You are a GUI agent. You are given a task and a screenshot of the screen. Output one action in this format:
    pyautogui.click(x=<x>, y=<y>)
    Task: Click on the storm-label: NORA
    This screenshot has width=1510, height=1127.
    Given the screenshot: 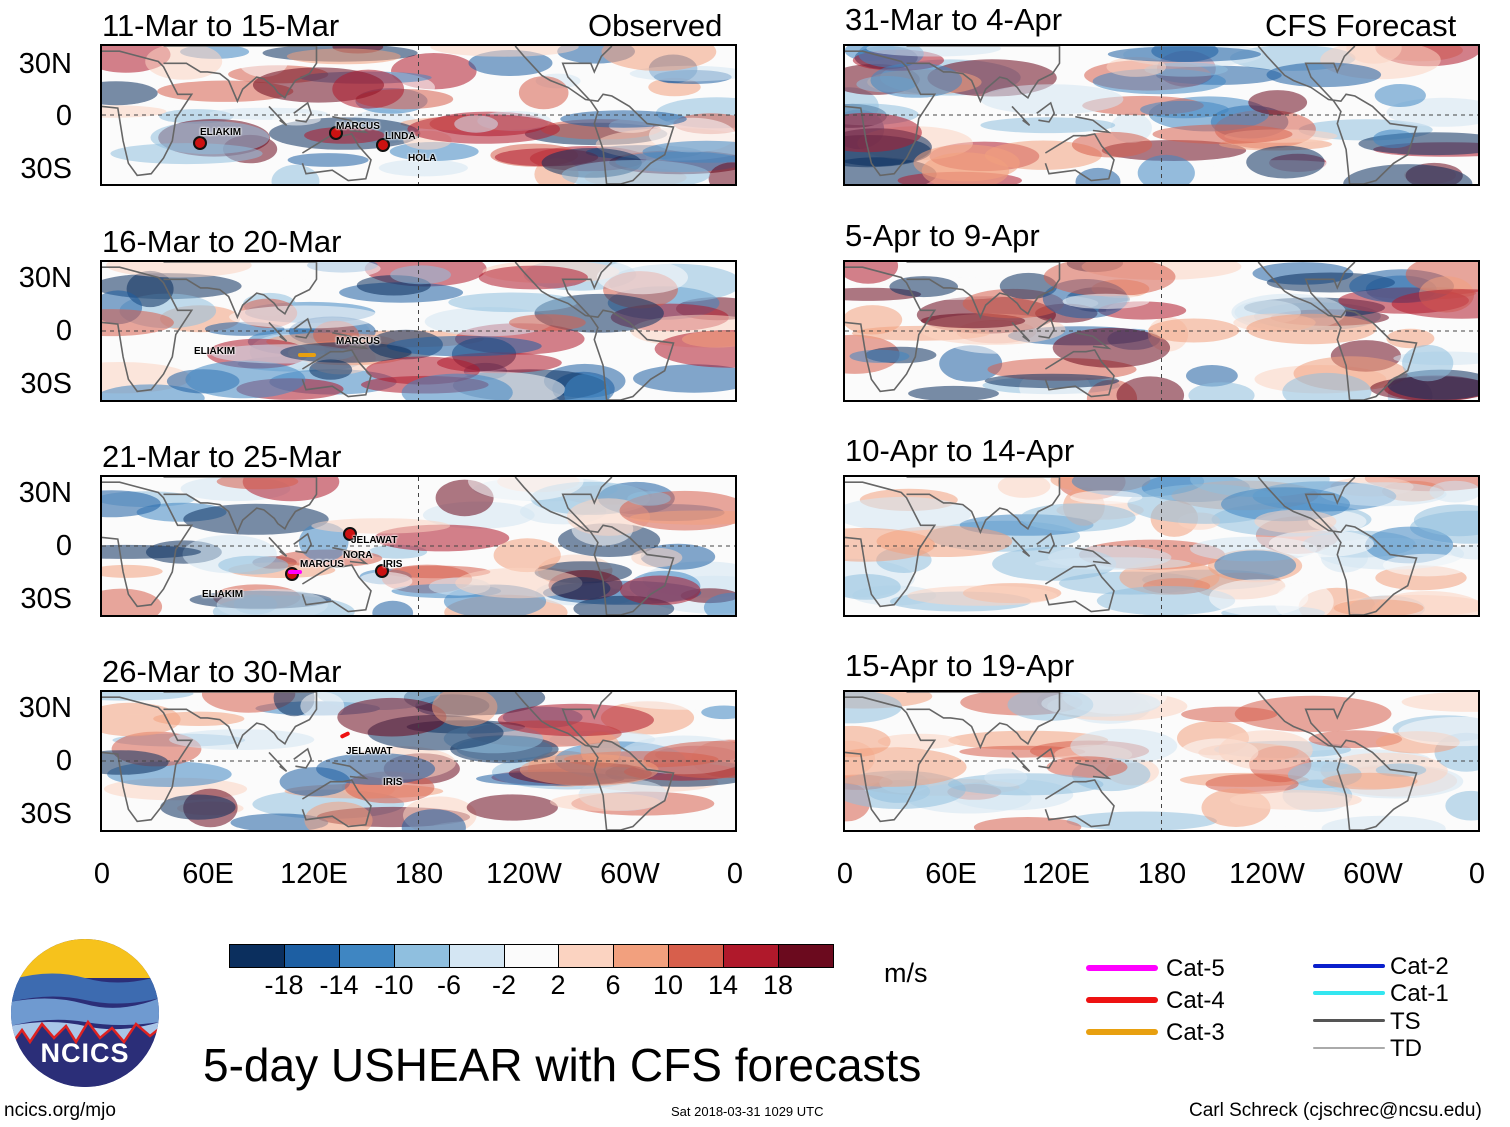 What is the action you would take?
    pyautogui.click(x=358, y=555)
    